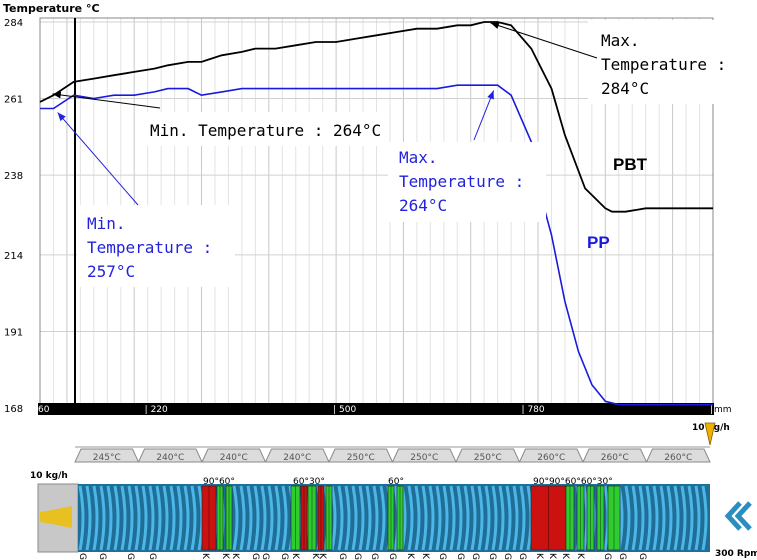 The height and width of the screenshot is (560, 757). I want to click on discharge-chevron-icon, so click(738, 516).